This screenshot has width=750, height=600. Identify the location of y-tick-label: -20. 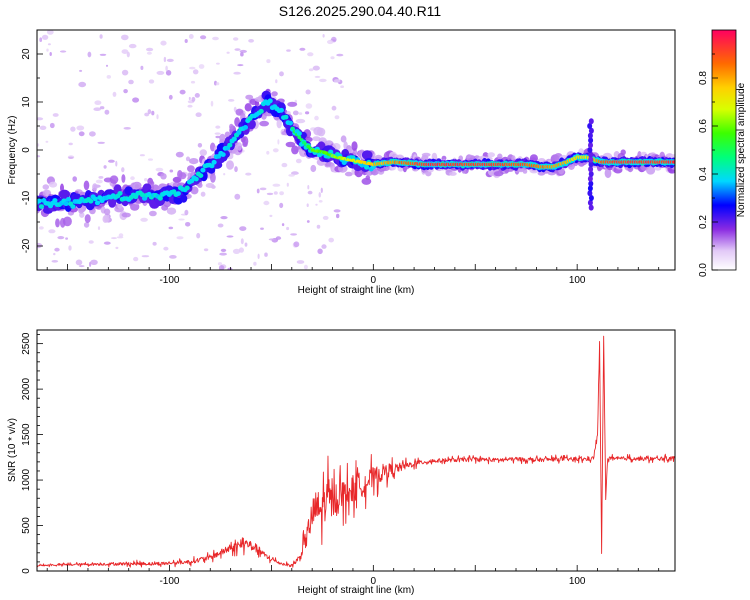
(26, 245).